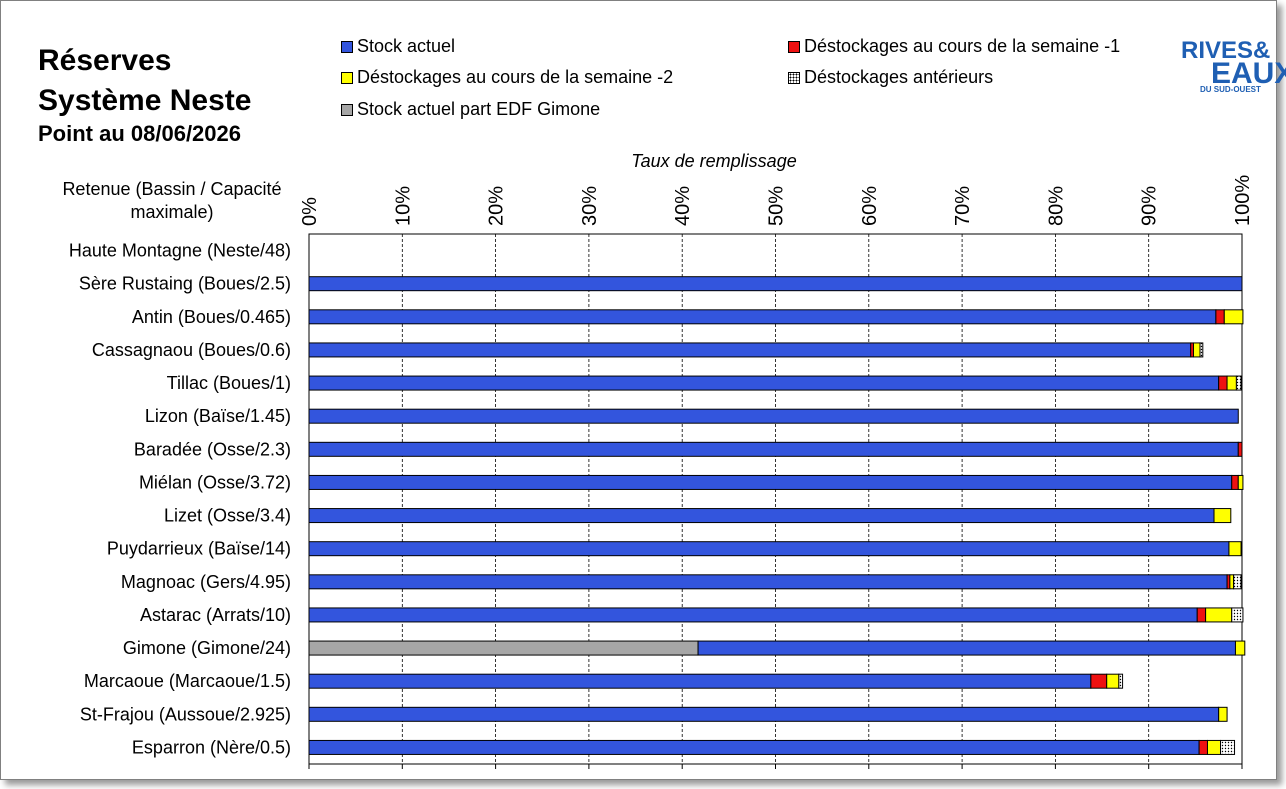  I want to click on legend-label: Déstockages antérieurs, so click(899, 77).